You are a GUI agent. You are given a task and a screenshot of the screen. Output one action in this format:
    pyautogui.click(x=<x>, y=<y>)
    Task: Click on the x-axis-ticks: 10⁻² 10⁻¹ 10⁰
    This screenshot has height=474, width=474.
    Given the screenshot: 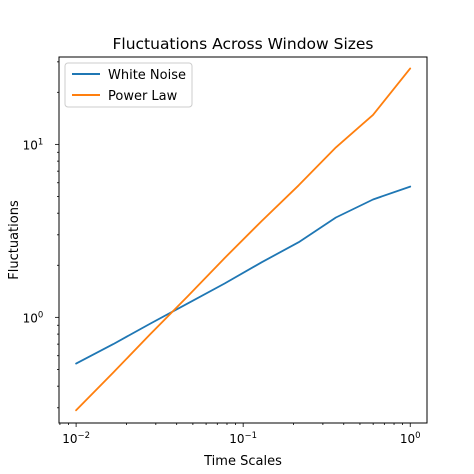 What is the action you would take?
    pyautogui.click(x=240, y=434)
    